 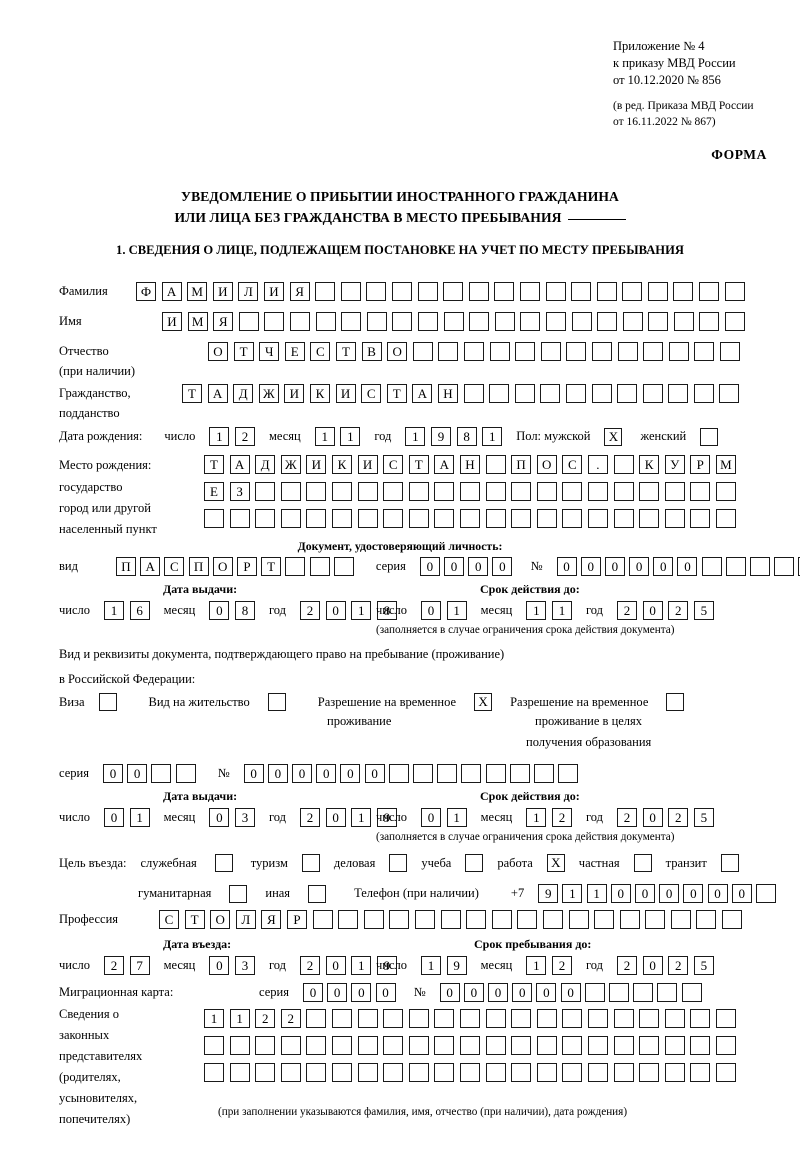 What do you see at coordinates (703, 965) in the screenshot?
I see `char-box: 5` at bounding box center [703, 965].